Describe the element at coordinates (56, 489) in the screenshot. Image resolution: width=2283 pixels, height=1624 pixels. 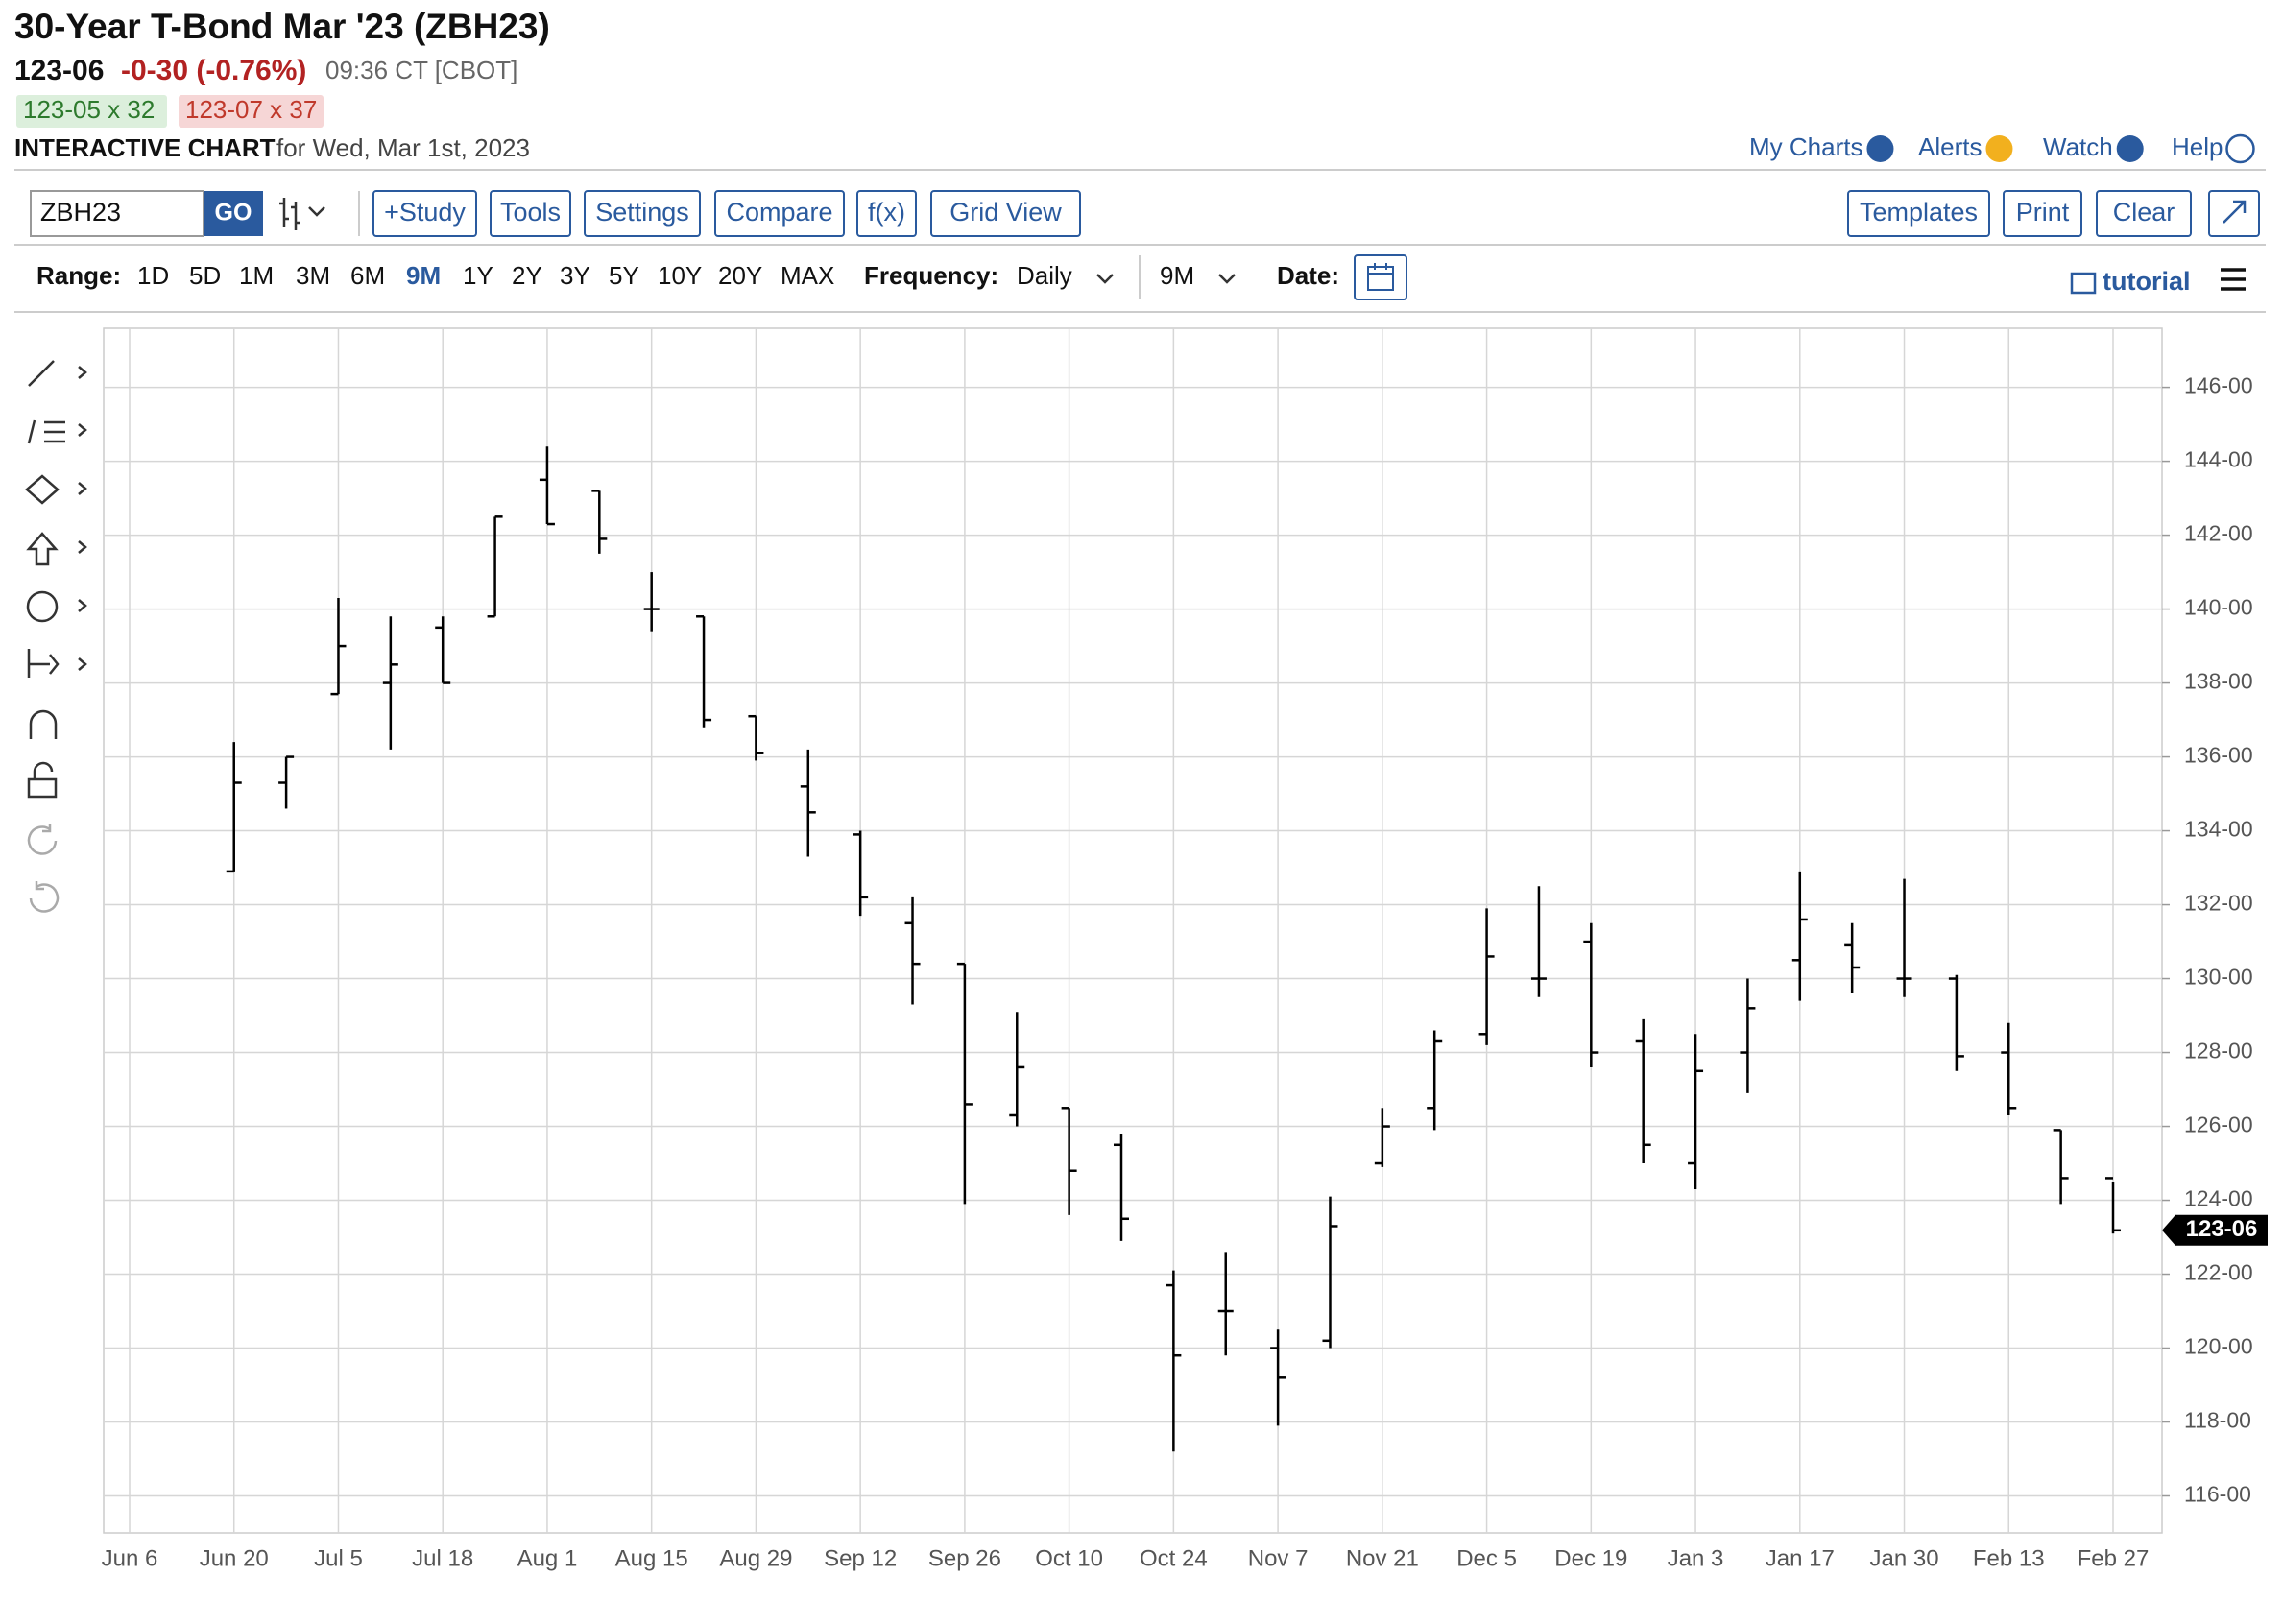
I see `tool-shape` at that location.